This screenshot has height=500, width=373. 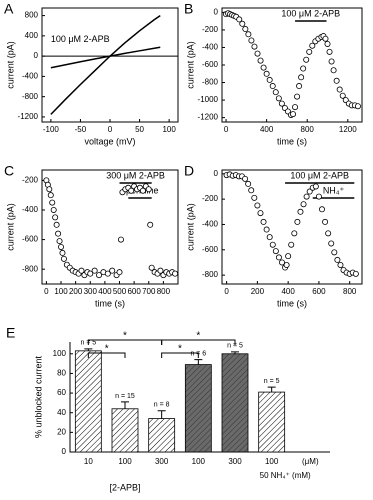 What do you see at coordinates (61, 412) in the screenshot?
I see `y-tick-label: 40` at bounding box center [61, 412].